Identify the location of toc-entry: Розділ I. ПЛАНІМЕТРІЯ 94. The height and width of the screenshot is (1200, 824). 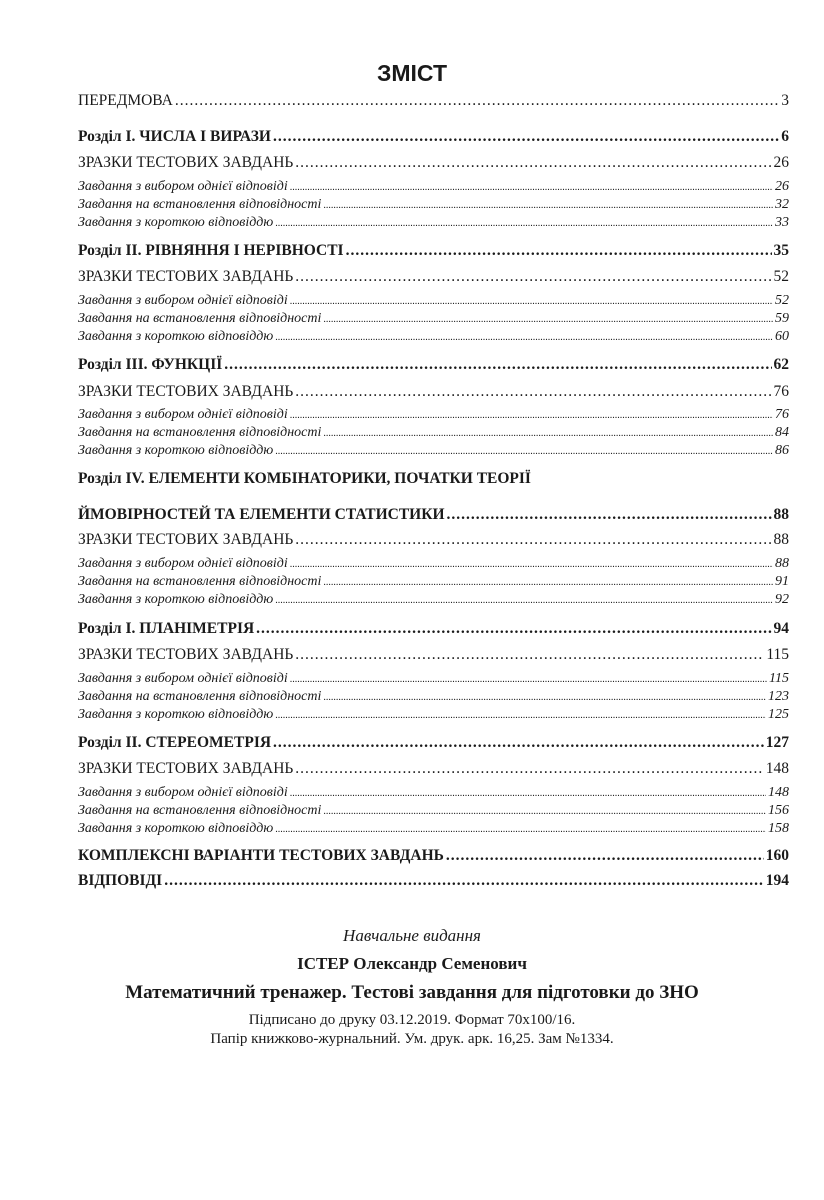
(433, 629).